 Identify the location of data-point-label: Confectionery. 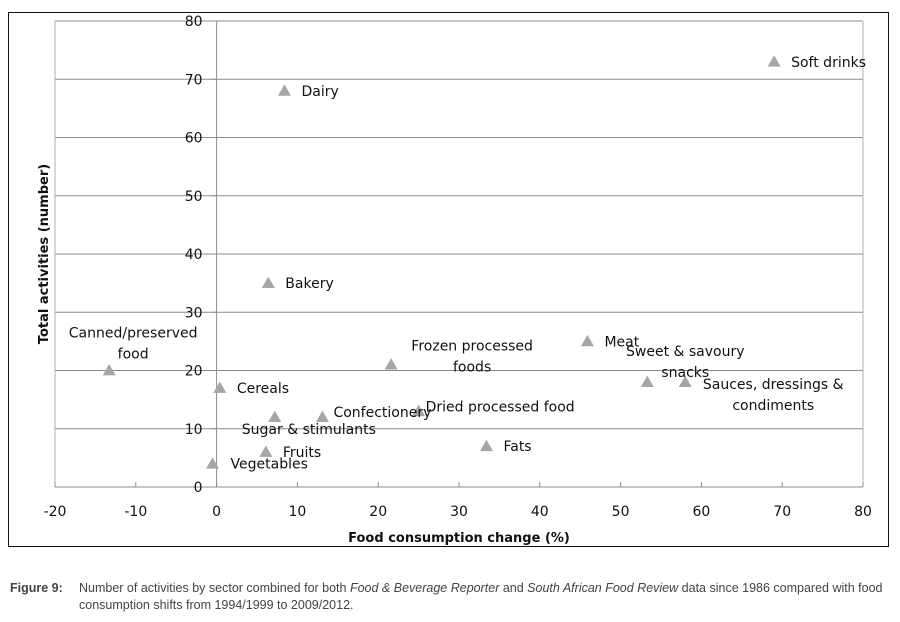
(382, 413).